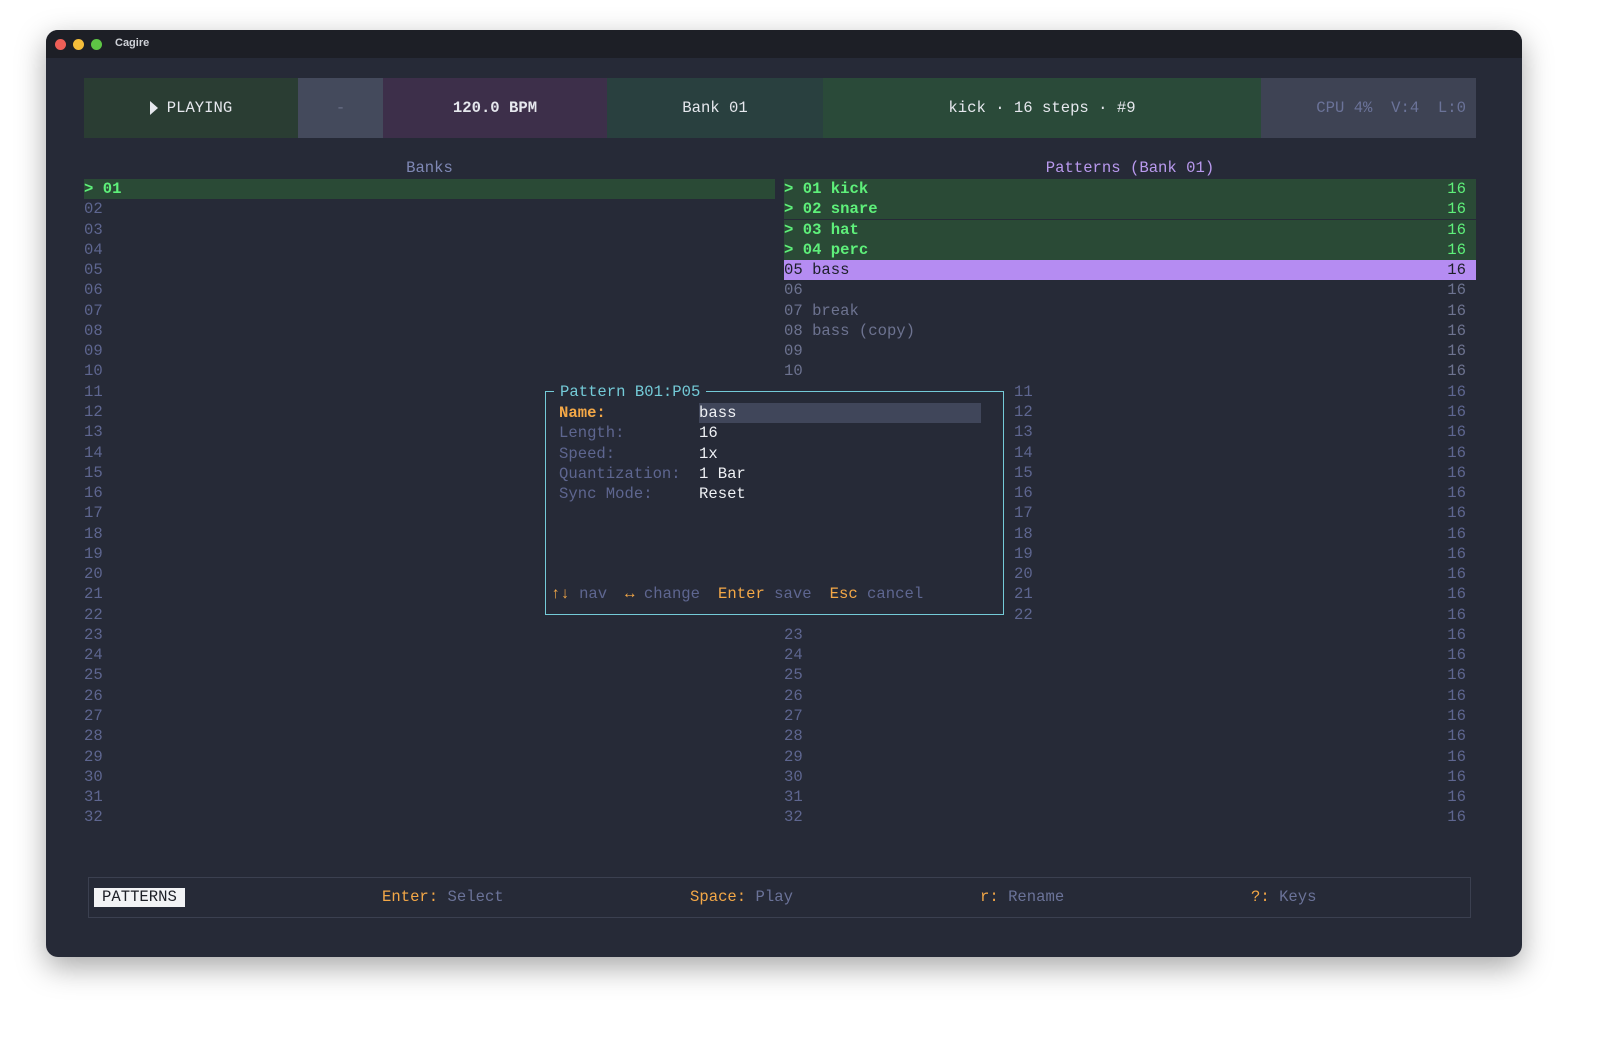 The width and height of the screenshot is (1600, 1040). Describe the element at coordinates (429, 615) in the screenshot. I see `bank-row: 22` at that location.